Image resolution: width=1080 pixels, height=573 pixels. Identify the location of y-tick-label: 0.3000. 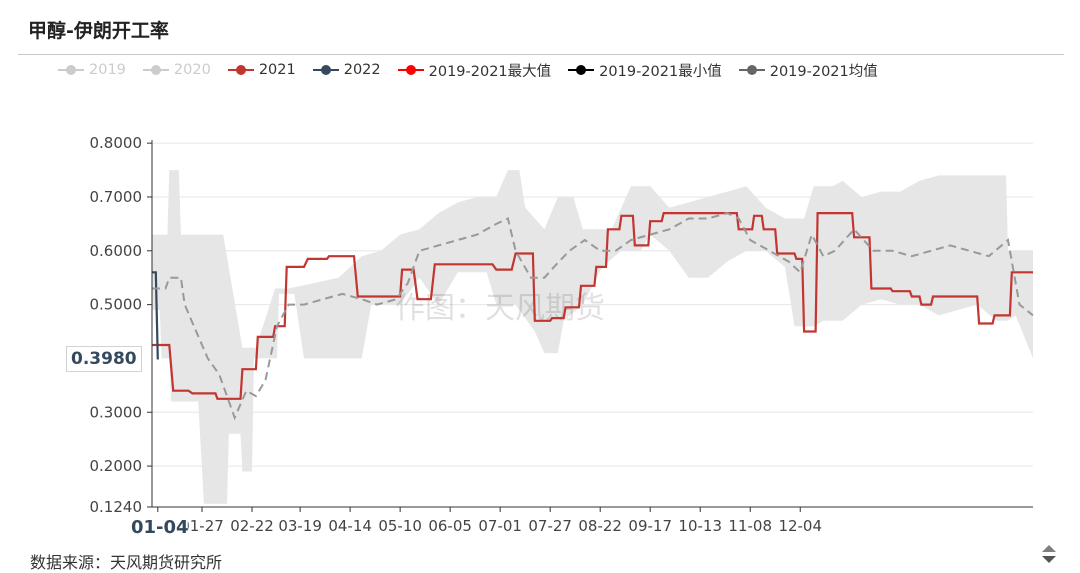
(116, 412).